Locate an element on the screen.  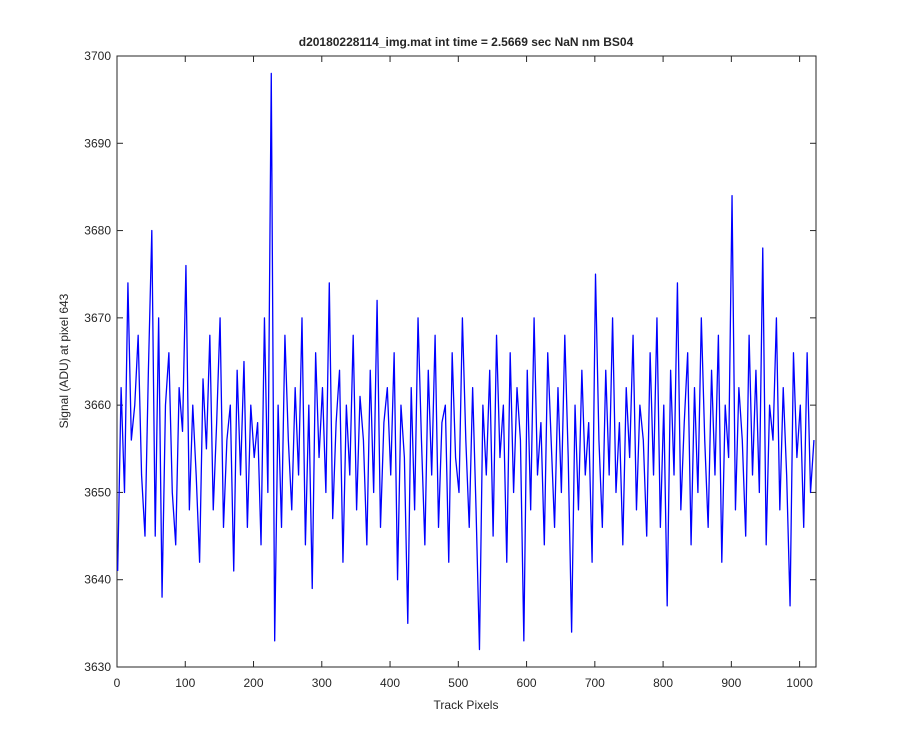
x-tick-label: 100 is located at coordinates (185, 683).